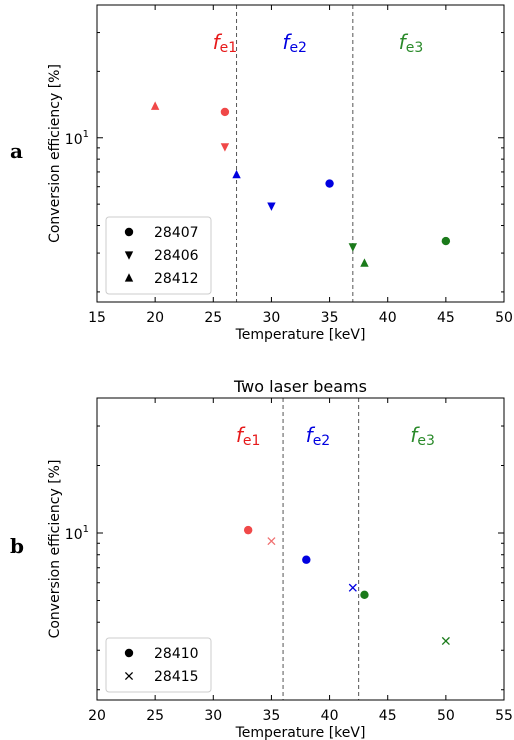  I want to click on legend-box, so click(158, 255).